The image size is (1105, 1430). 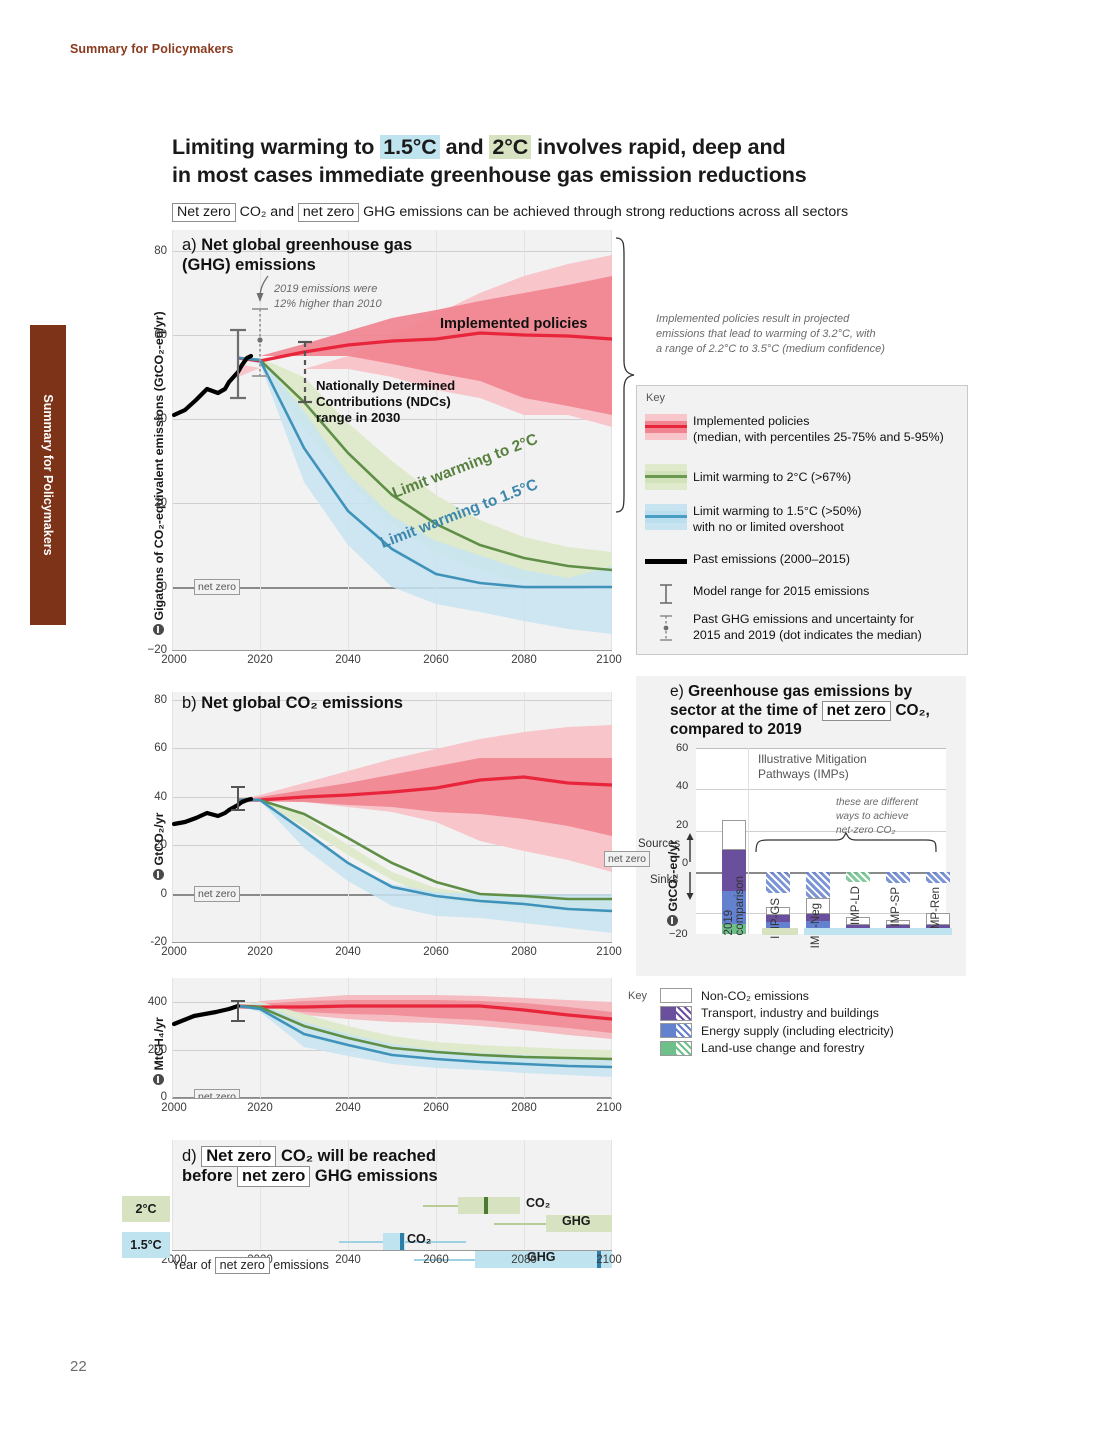 I want to click on panel-a-blue-band, so click(x=425, y=496).